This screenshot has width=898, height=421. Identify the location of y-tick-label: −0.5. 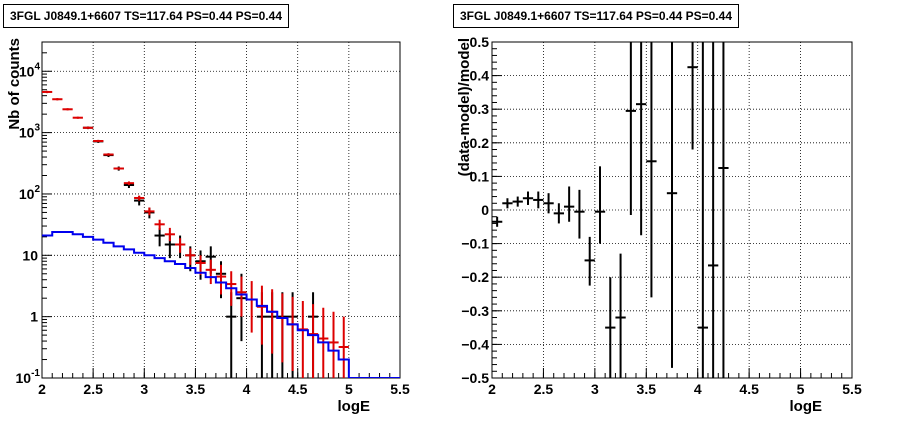
(475, 378).